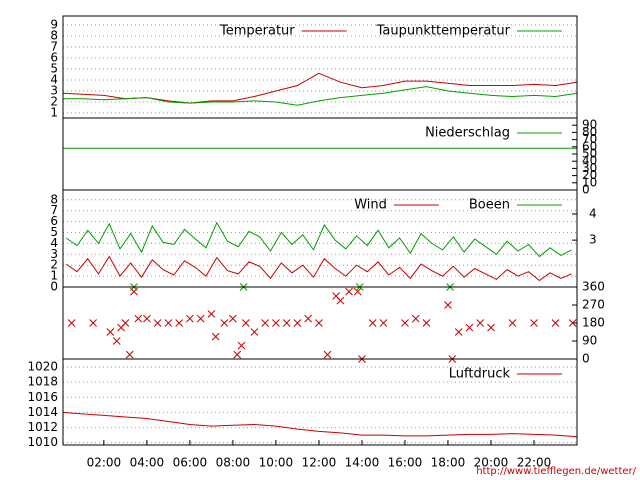 This screenshot has height=480, width=640. Describe the element at coordinates (42, 397) in the screenshot. I see `y-tick-label: 1016` at that location.